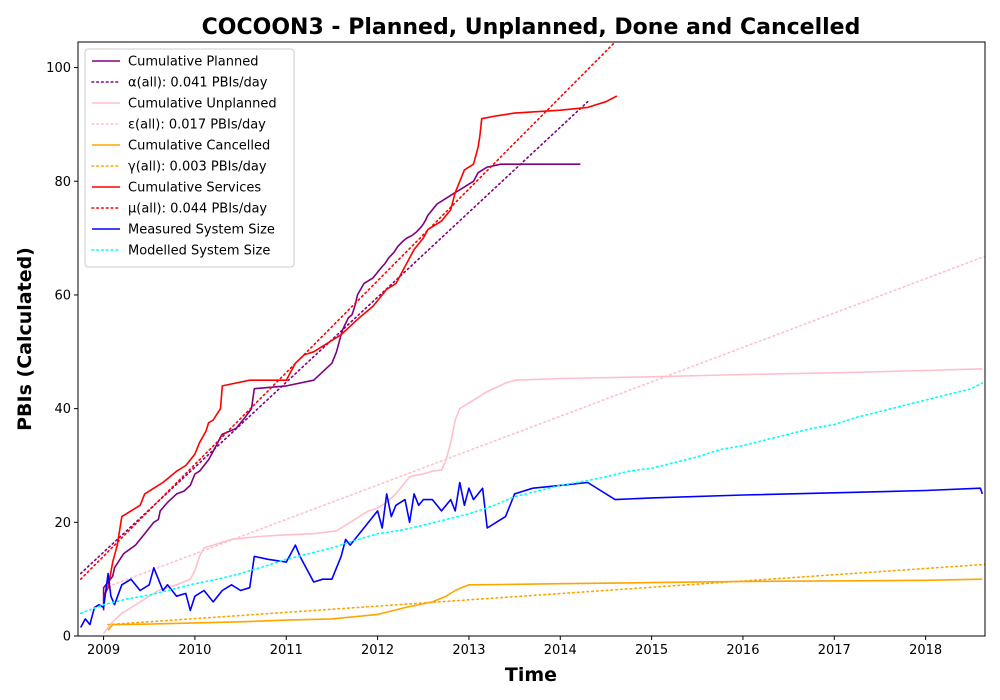  I want to click on x-tick-label: 2011, so click(286, 650).